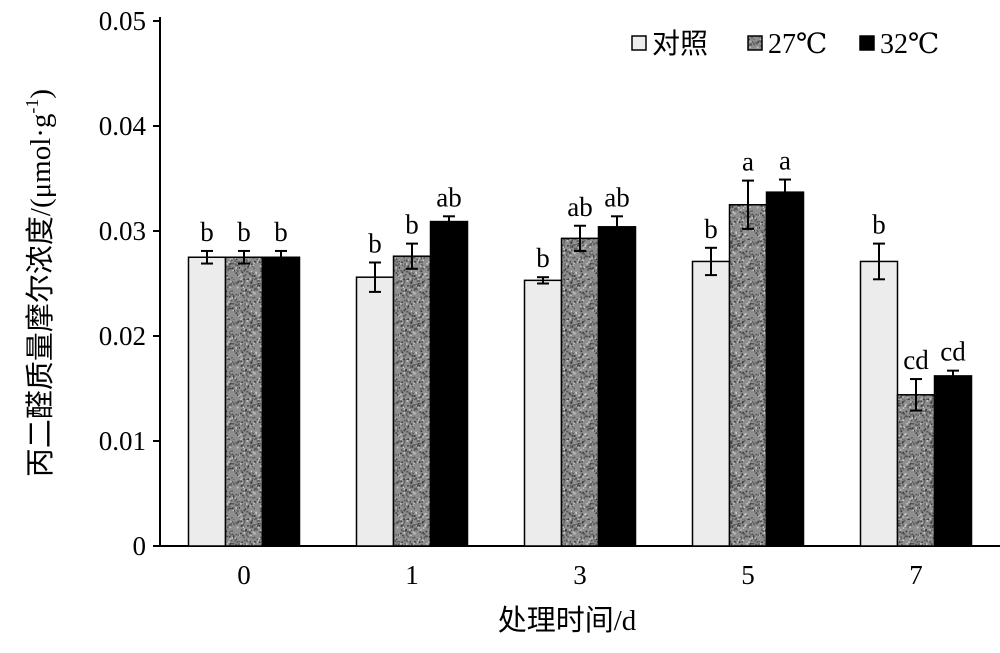  Describe the element at coordinates (123, 126) in the screenshot. I see `y-tick-label: 0.04` at that location.